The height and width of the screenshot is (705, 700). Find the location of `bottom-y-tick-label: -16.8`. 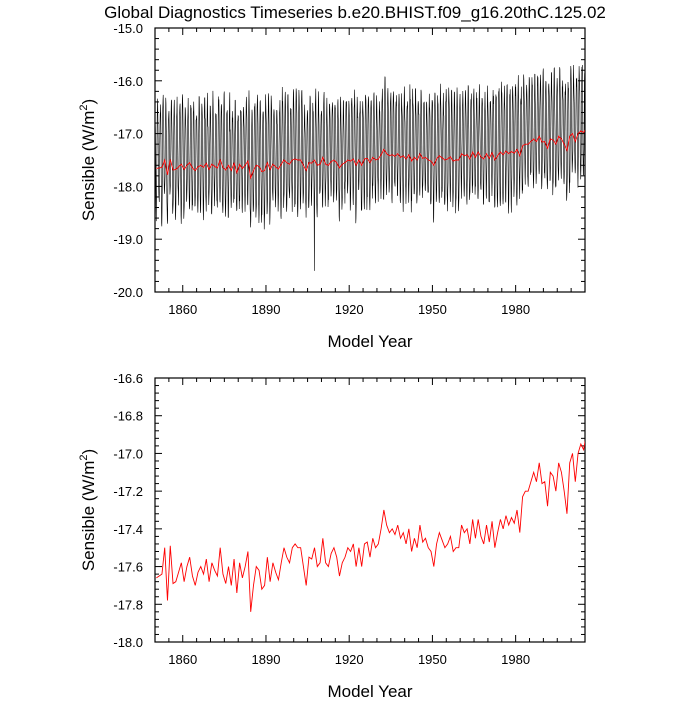

bottom-y-tick-label: -16.8 is located at coordinates (128, 416).